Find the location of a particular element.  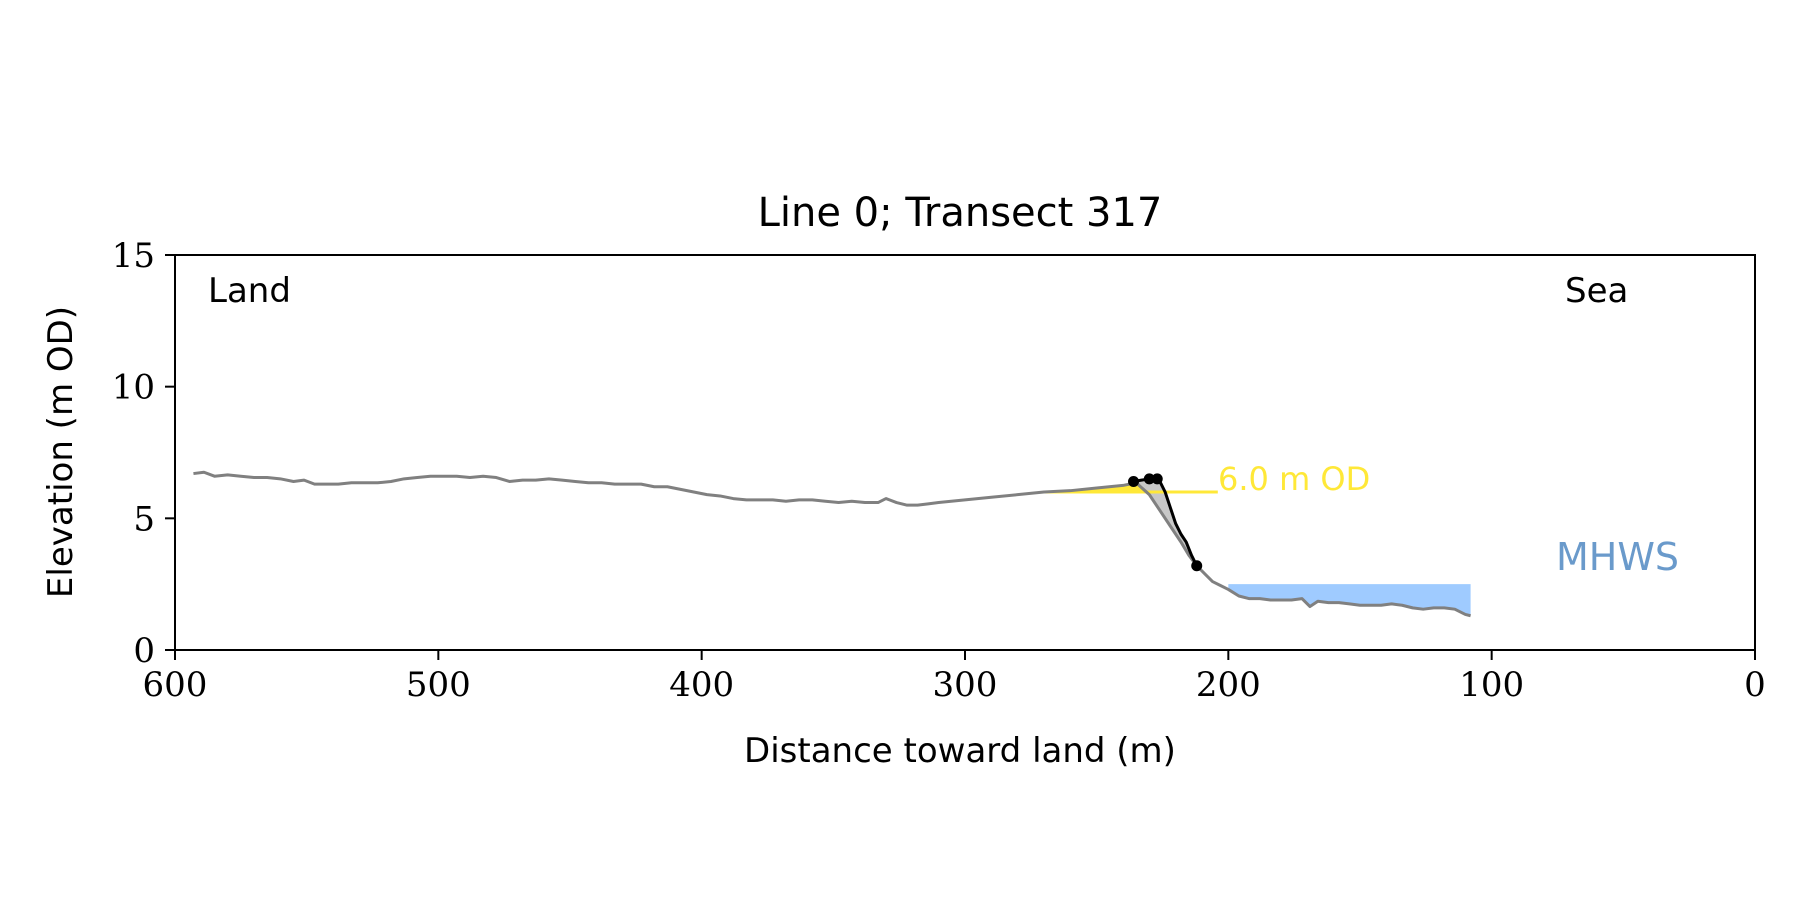

y-tick-label: 5 is located at coordinates (144, 519).